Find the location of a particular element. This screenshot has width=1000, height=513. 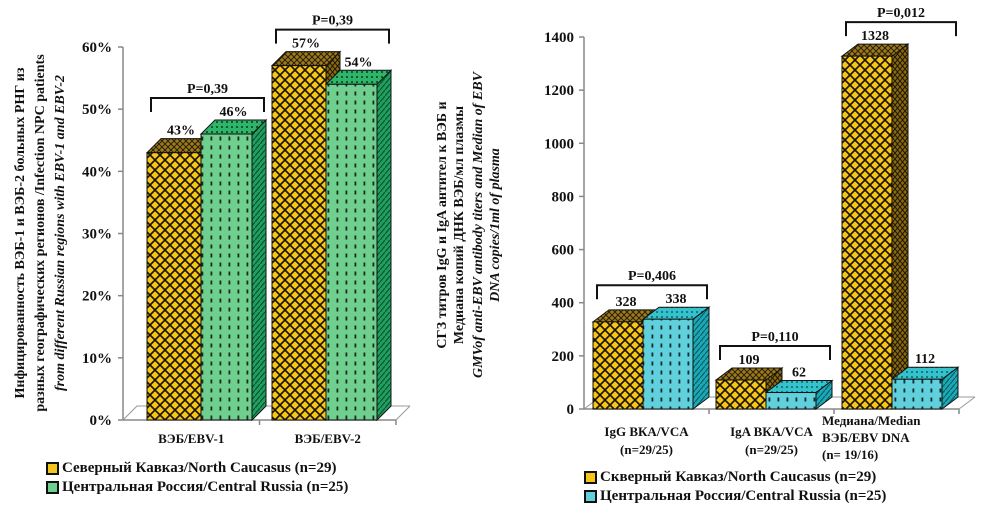

category-label: ВЭБ/EBV DNA is located at coordinates (866, 437).